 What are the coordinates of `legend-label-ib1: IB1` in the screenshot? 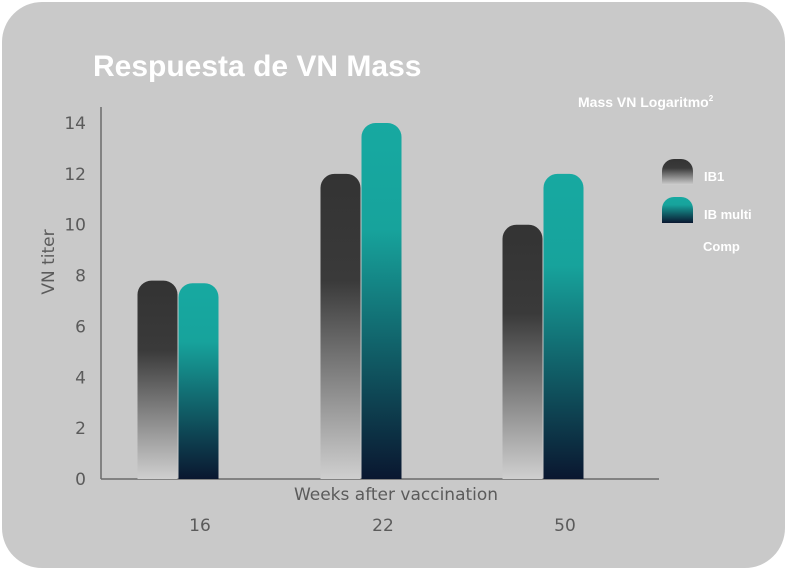 It's located at (714, 176).